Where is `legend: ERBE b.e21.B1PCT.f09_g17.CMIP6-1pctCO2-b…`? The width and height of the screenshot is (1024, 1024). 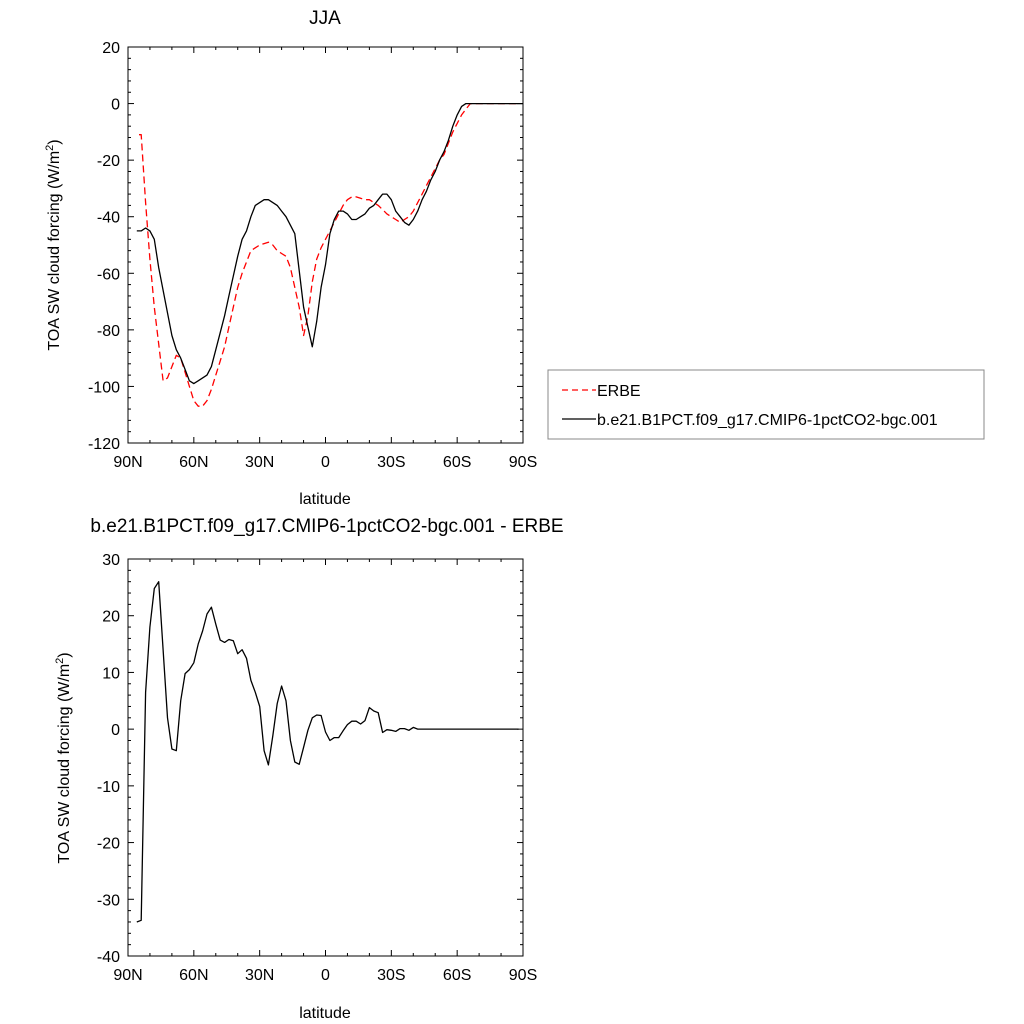 legend: ERBE b.e21.B1PCT.f09_g17.CMIP6-1pctCO2-b… is located at coordinates (766, 404).